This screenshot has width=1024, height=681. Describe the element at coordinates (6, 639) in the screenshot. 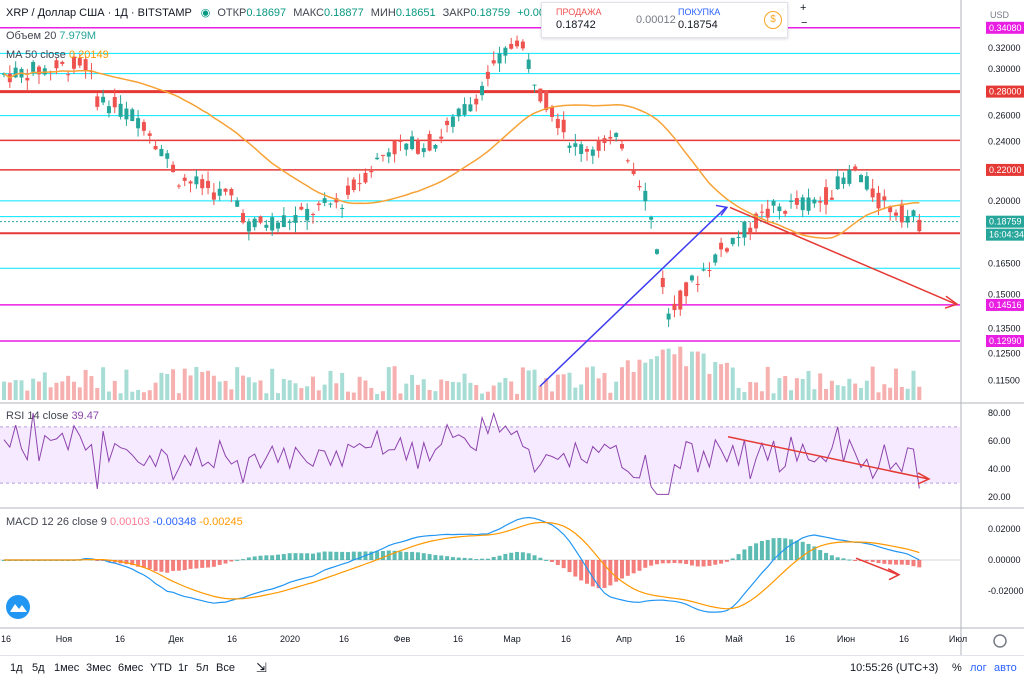

I see `x-tick-label: 16` at that location.